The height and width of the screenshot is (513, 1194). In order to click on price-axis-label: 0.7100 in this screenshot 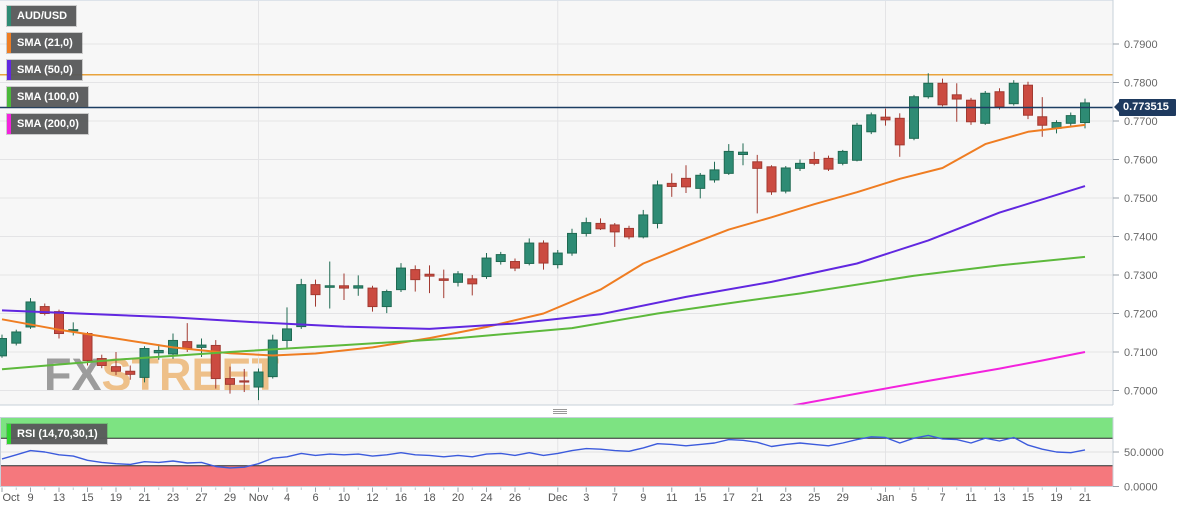, I will do `click(1141, 353)`.